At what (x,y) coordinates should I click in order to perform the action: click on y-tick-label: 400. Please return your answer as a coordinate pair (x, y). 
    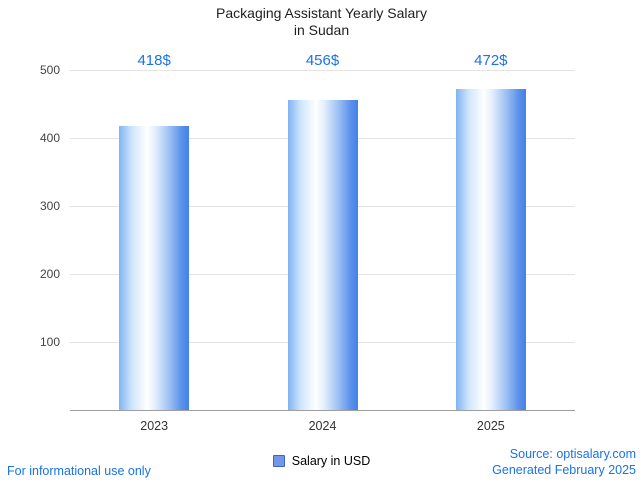
    Looking at the image, I should click on (49, 138).